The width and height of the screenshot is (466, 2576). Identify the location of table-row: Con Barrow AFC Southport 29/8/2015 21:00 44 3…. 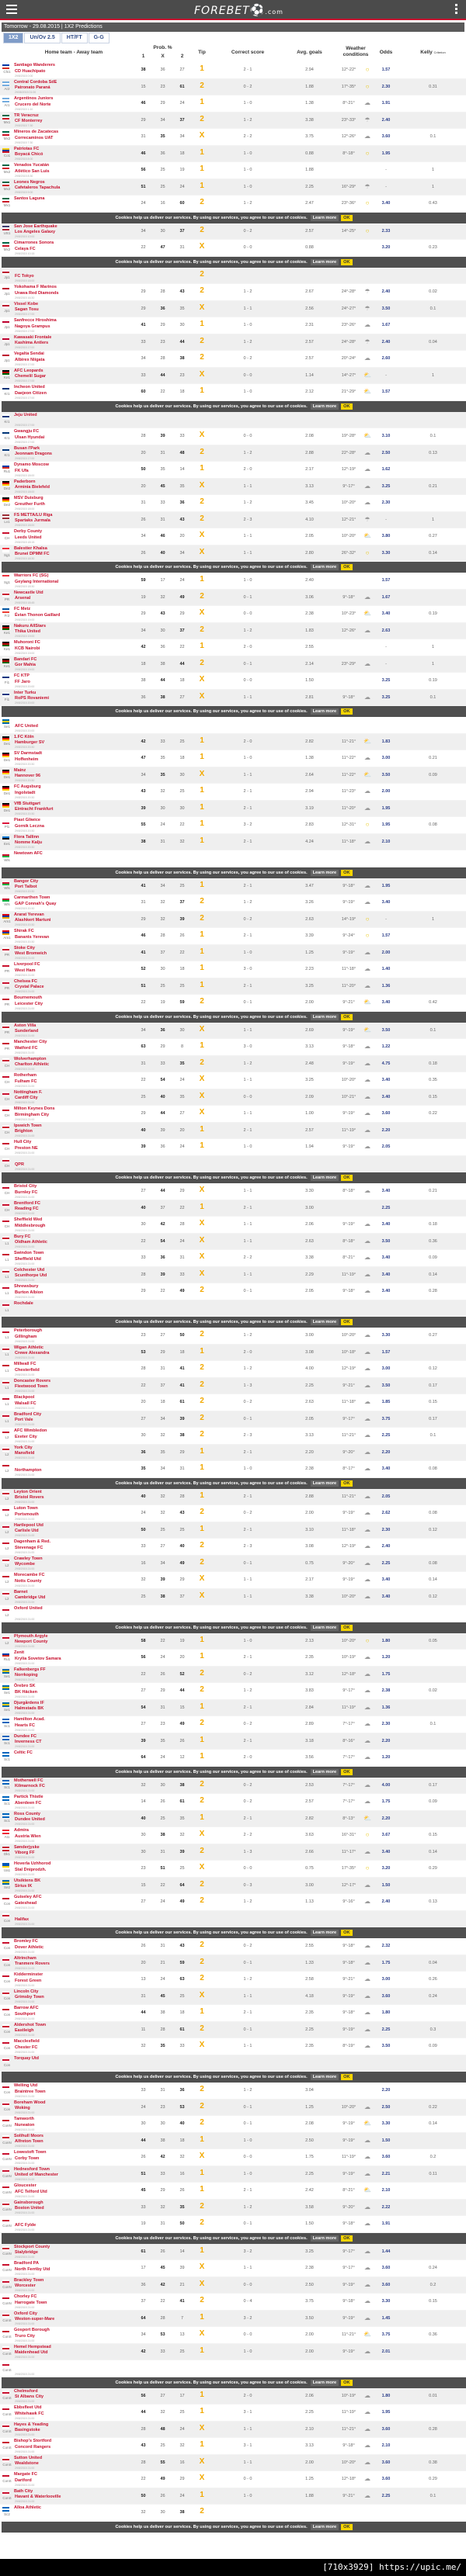
(233, 2013).